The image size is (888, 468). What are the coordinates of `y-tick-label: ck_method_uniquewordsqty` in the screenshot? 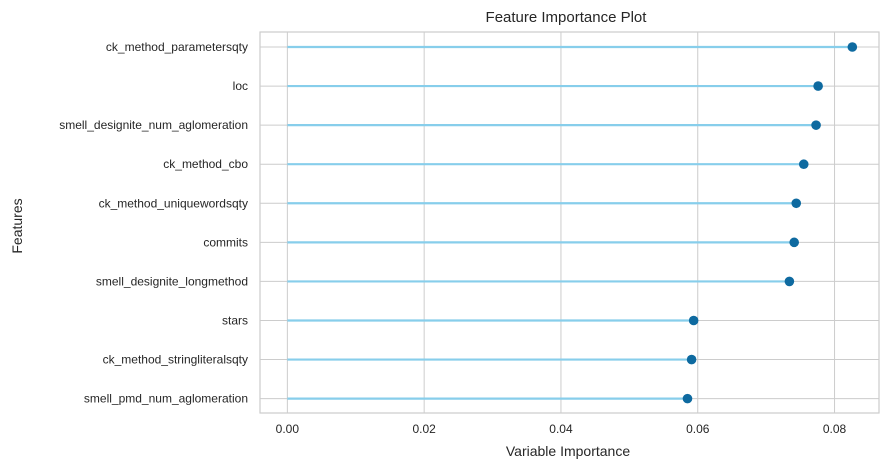 It's located at (173, 203).